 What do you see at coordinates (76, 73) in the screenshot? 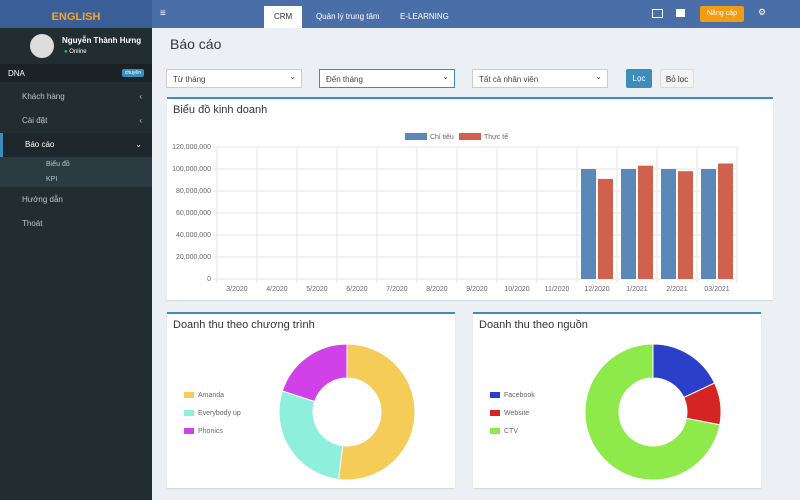
I see `org-bar: DNA chuyên` at bounding box center [76, 73].